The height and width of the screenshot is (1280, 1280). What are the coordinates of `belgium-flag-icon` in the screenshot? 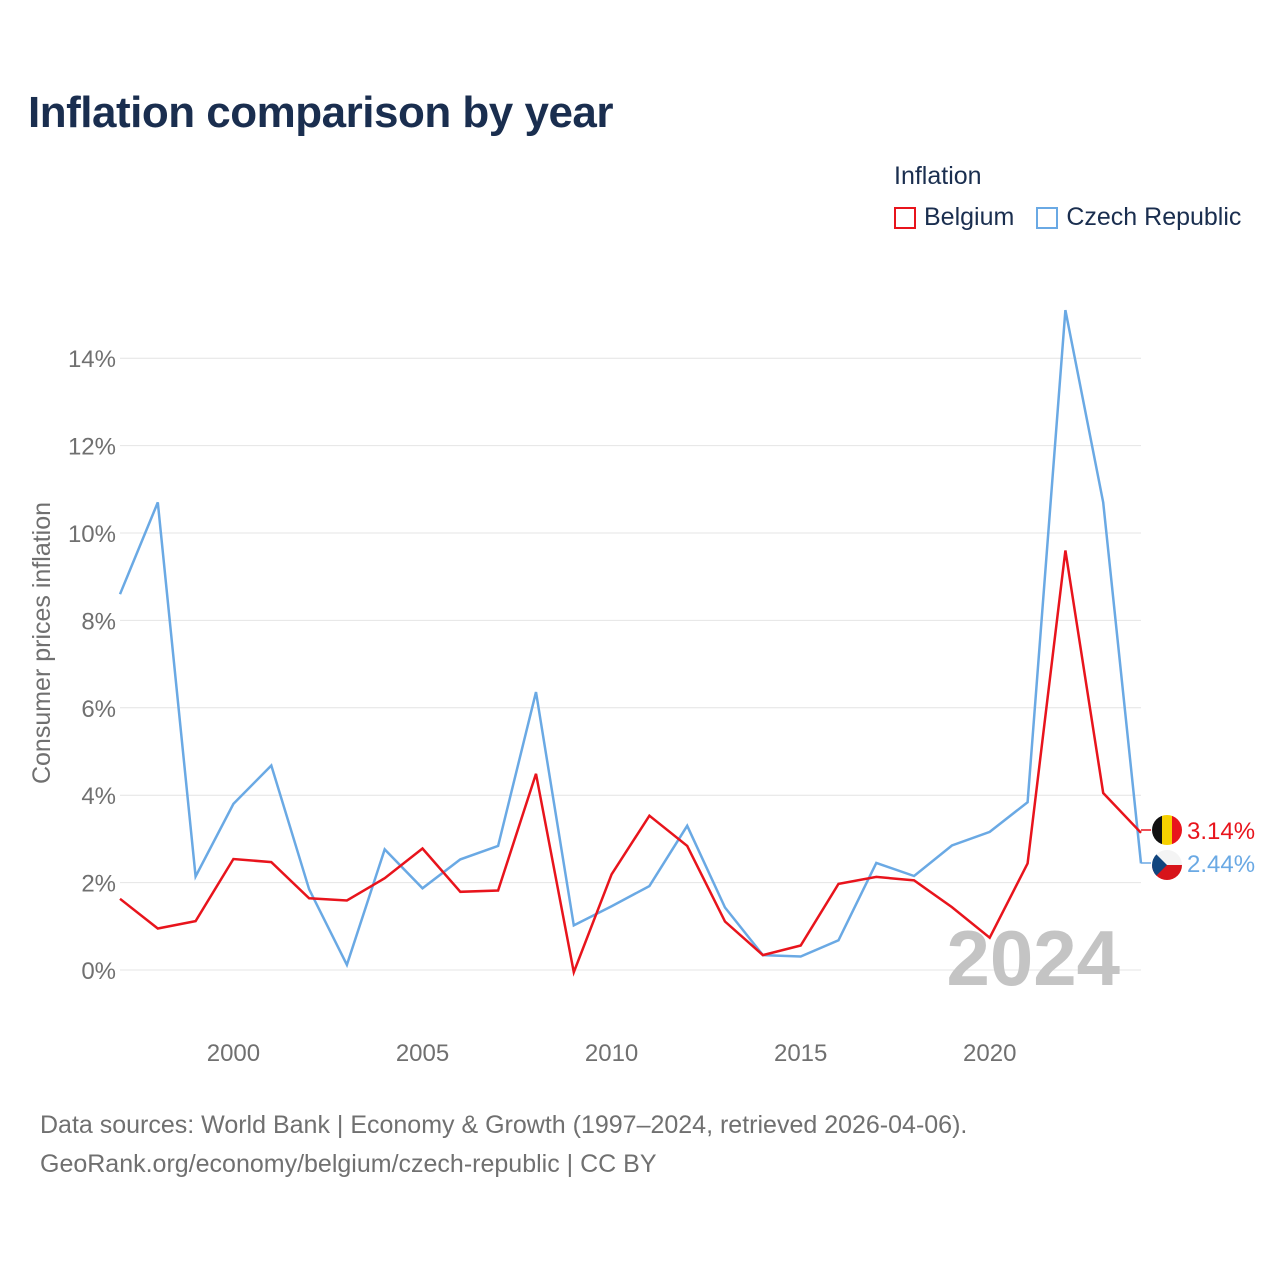 It's located at (1167, 830).